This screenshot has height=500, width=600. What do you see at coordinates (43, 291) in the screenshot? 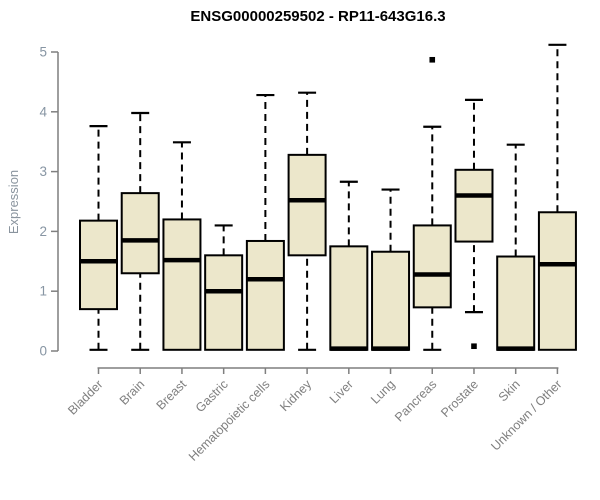
I see `y-tick-label: 1` at bounding box center [43, 291].